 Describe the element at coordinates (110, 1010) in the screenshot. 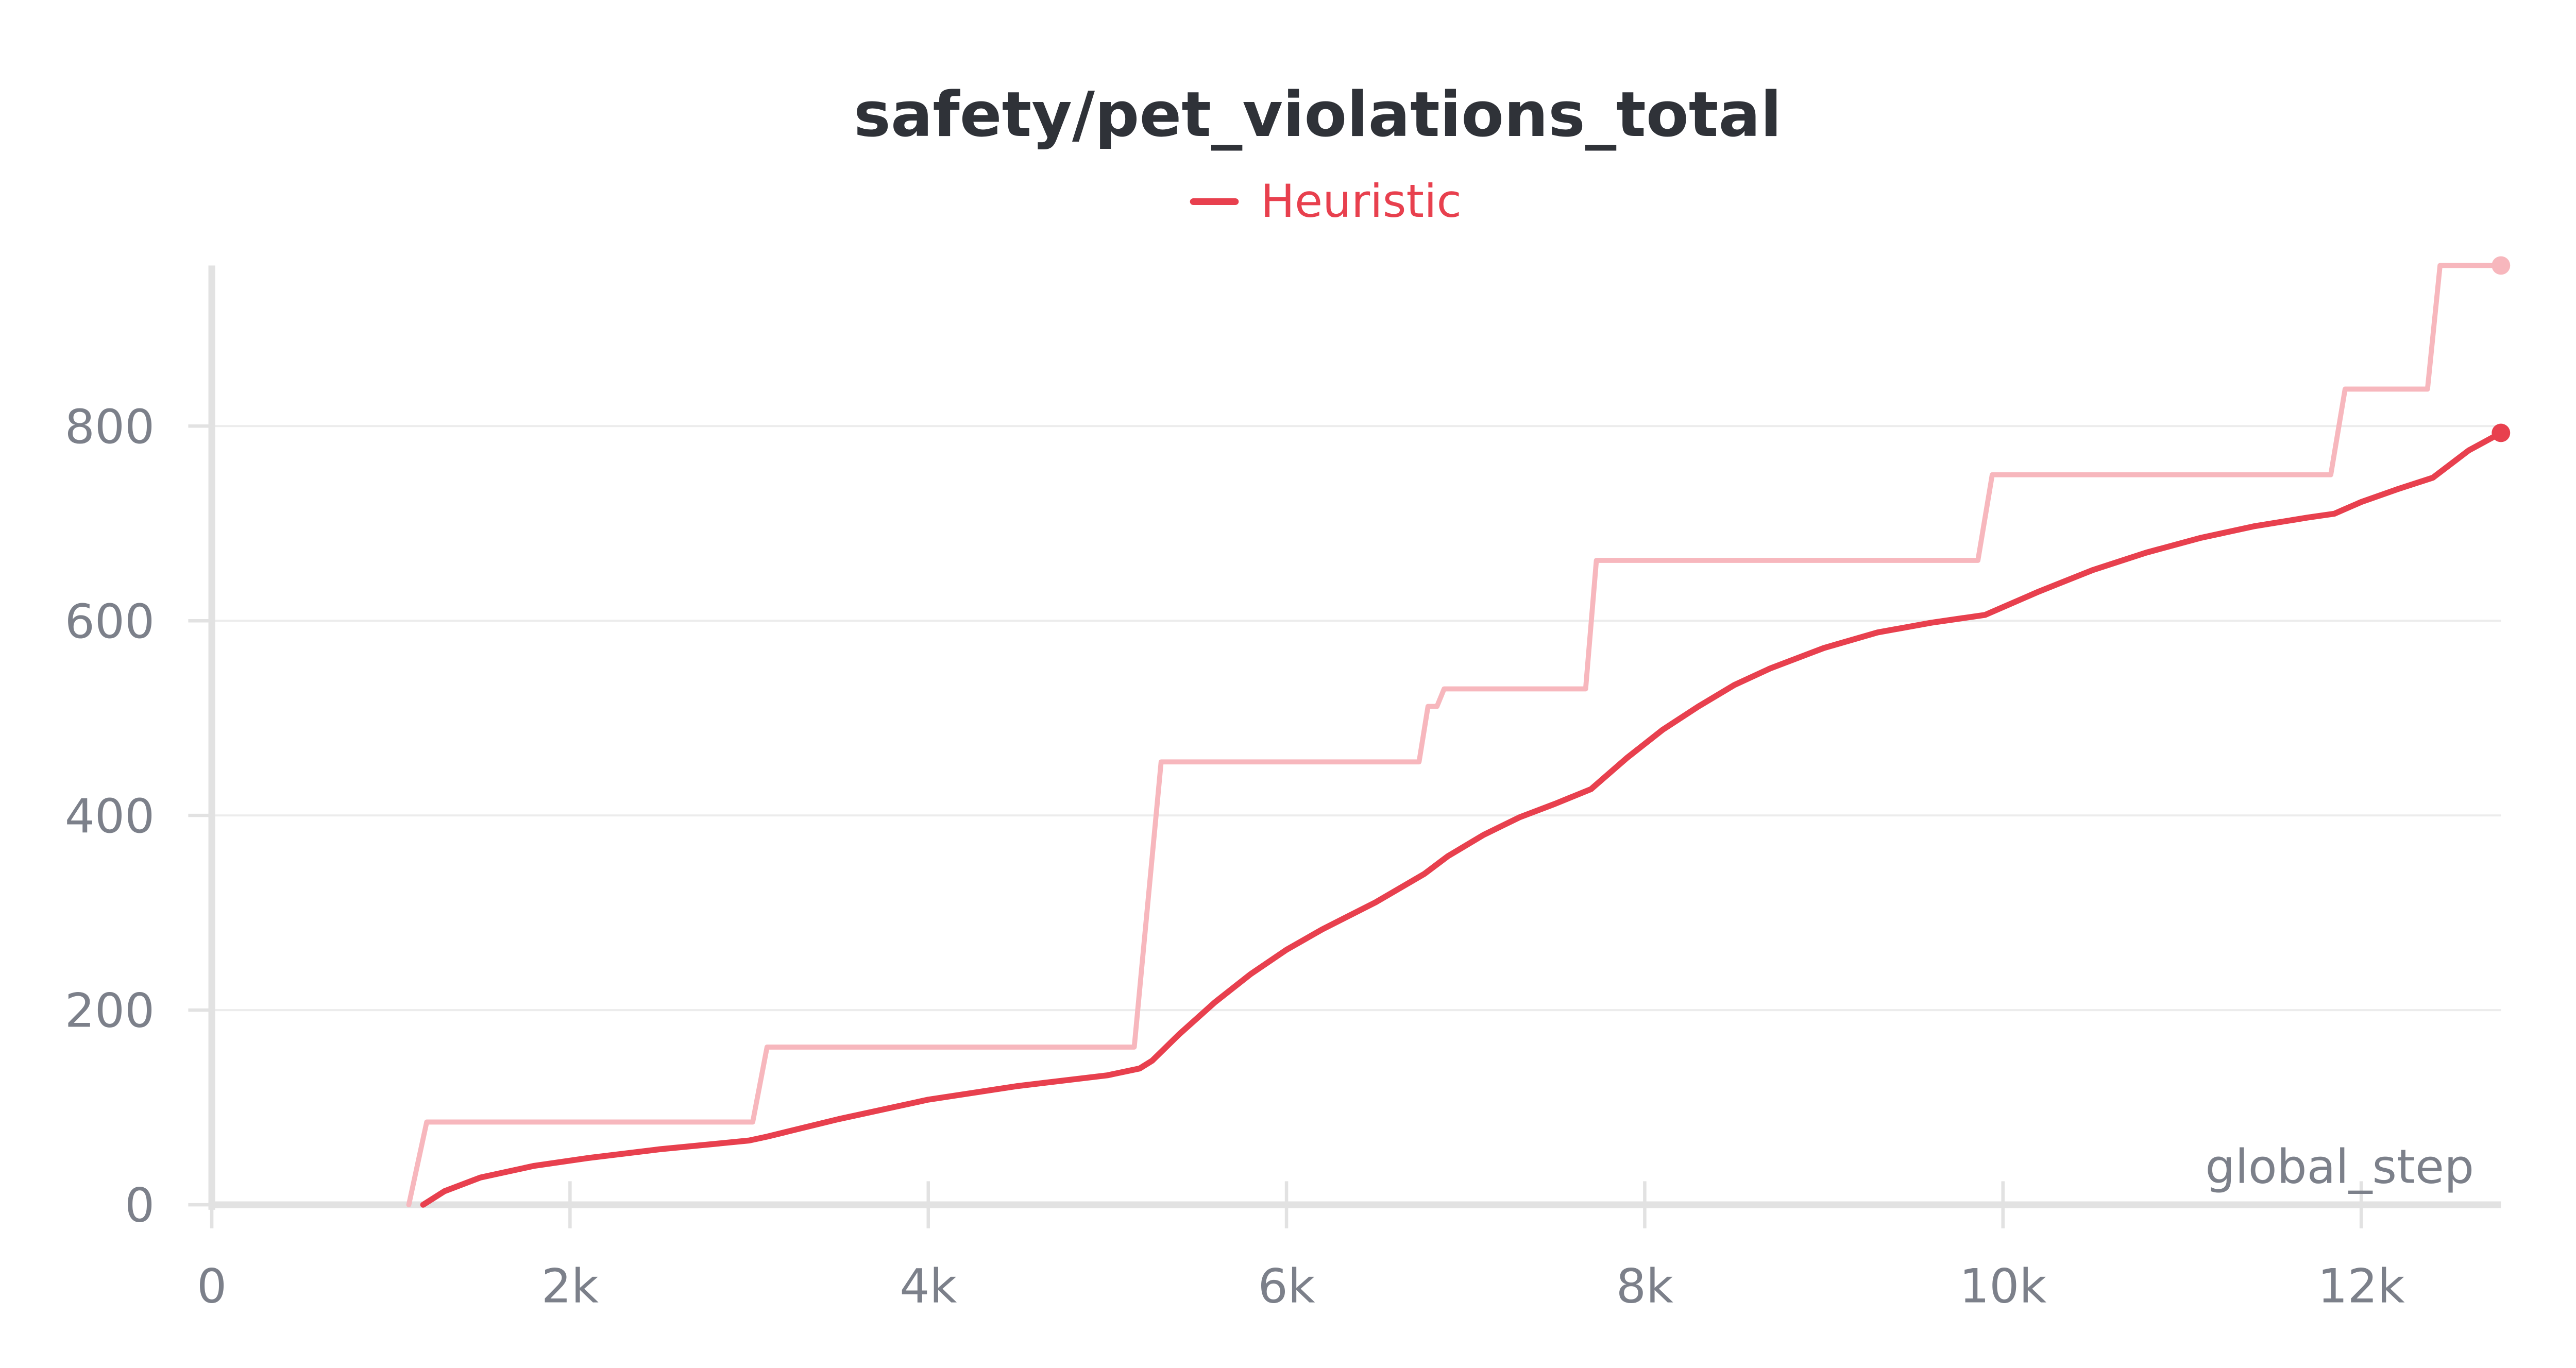

I see `y-tick-label-200: 200` at that location.